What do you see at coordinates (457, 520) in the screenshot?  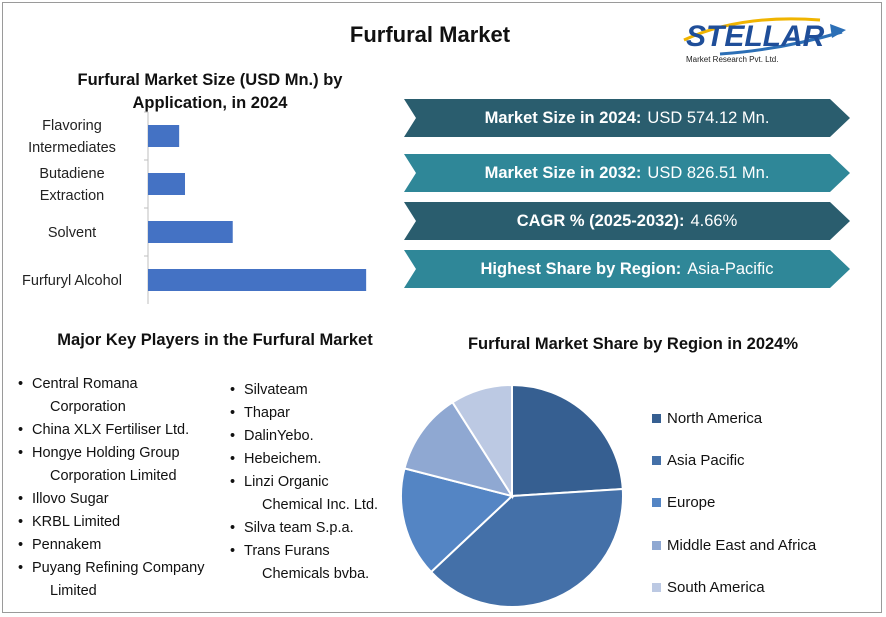 I see `pie-slice-europe` at bounding box center [457, 520].